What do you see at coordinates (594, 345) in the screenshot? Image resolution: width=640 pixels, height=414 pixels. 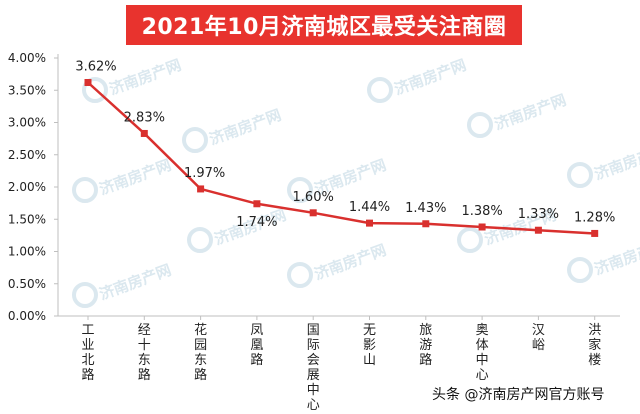 I see `x-tick-label: 洪家楼` at bounding box center [594, 345].